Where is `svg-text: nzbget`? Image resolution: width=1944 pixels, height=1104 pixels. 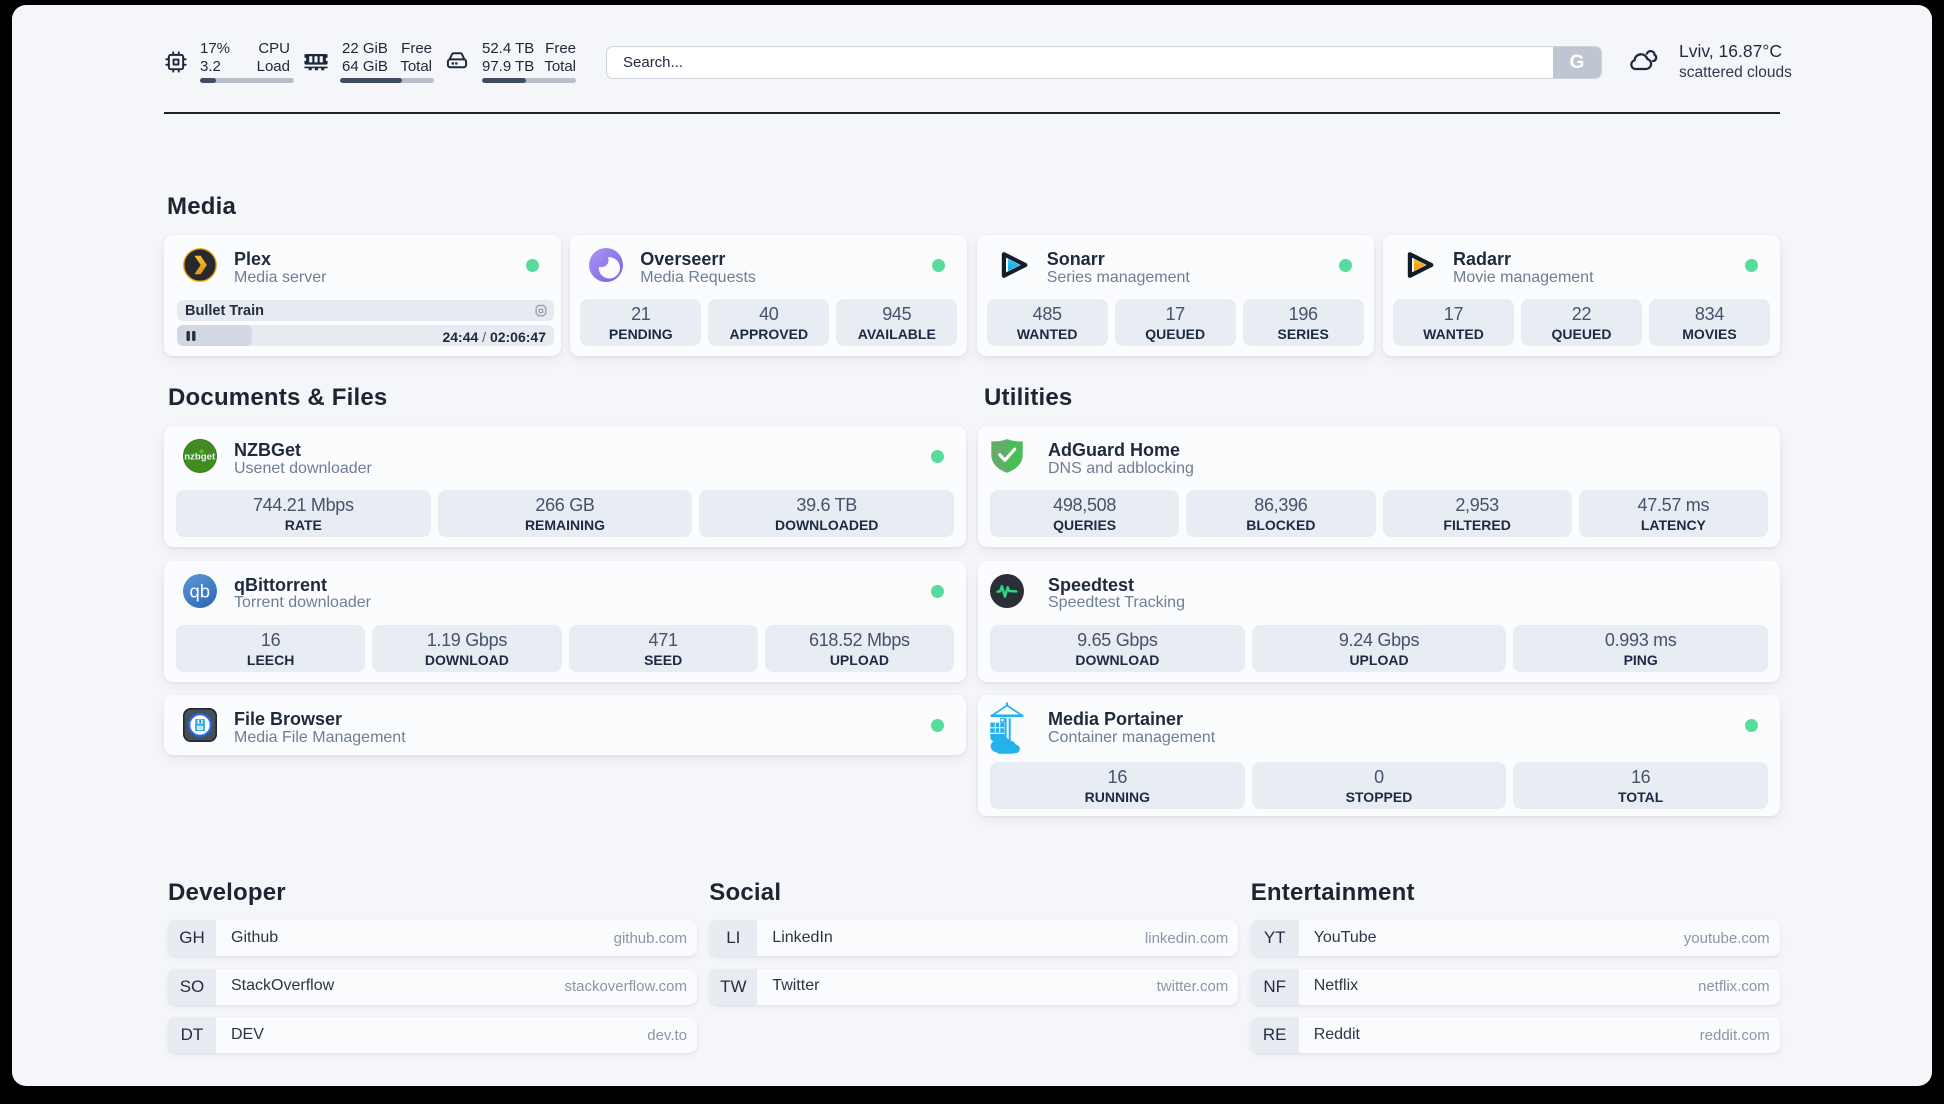 svg-text: nzbget is located at coordinates (200, 457).